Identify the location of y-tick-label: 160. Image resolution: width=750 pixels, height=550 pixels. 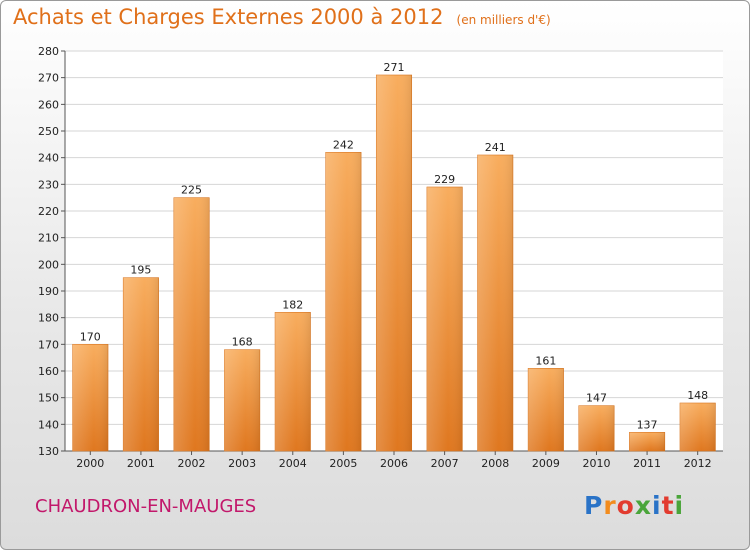
(48, 371).